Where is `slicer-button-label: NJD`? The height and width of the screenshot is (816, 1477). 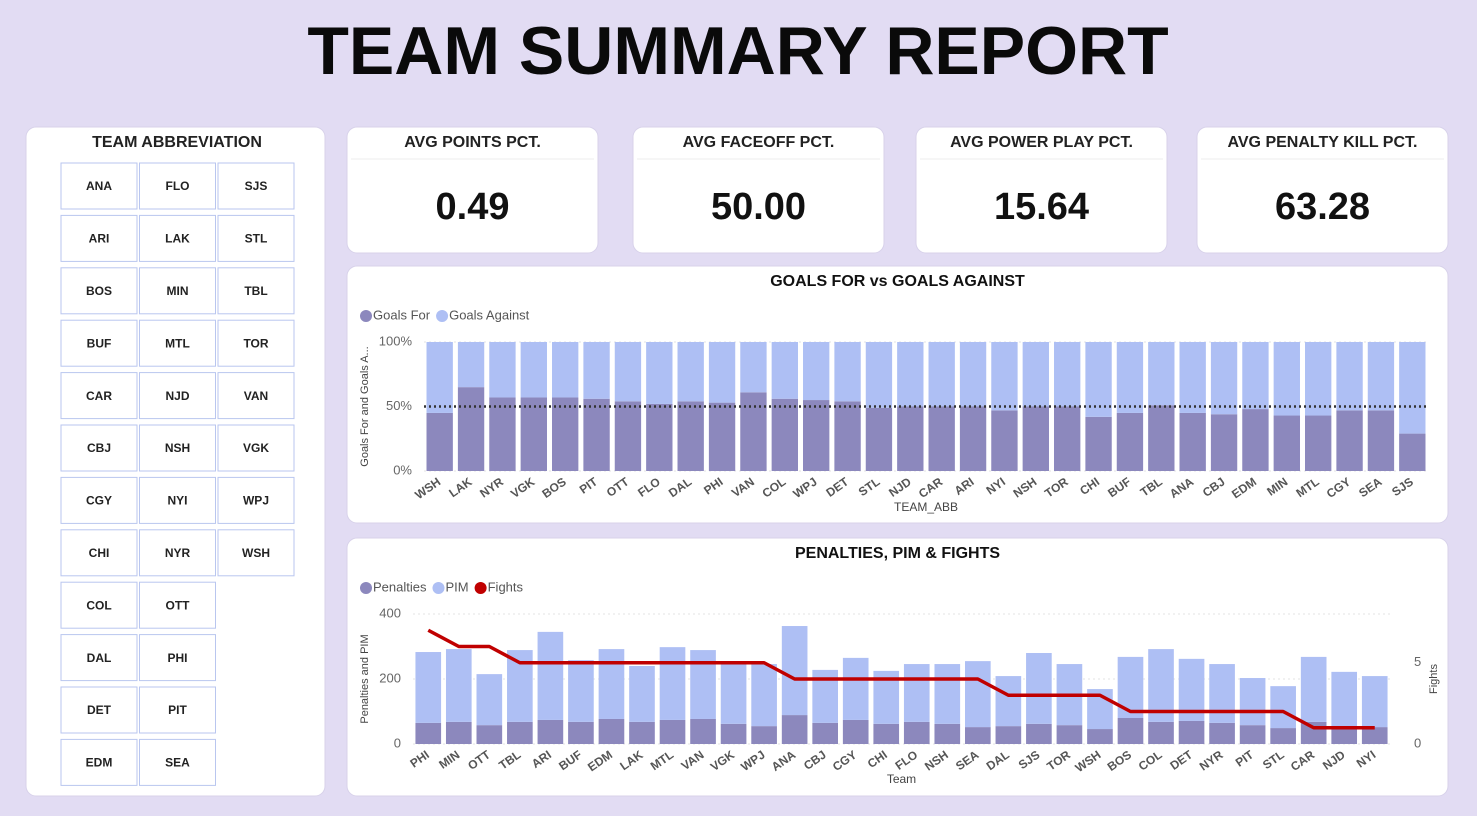 slicer-button-label: NJD is located at coordinates (177, 396).